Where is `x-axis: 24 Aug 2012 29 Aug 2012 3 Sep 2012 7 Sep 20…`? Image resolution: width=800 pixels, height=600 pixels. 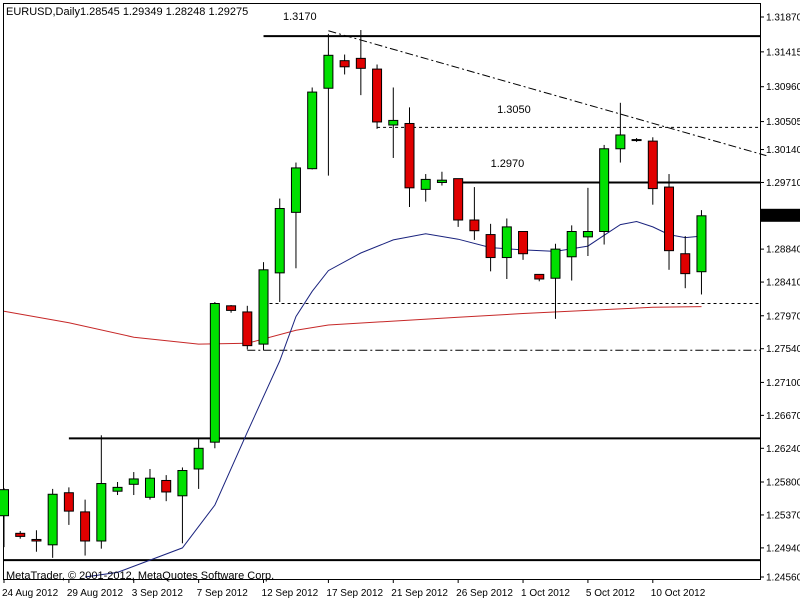
x-axis: 24 Aug 2012 29 Aug 2012 3 Sep 2012 7 Sep 20… is located at coordinates (354, 589).